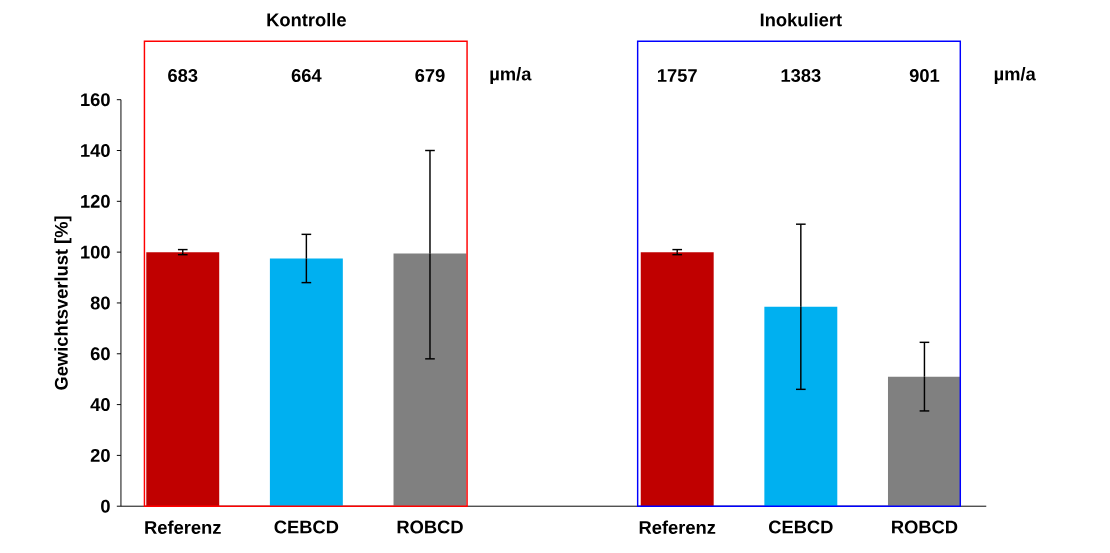 Image resolution: width=1110 pixels, height=553 pixels. Describe the element at coordinates (183, 76) in the screenshot. I see `text: 683` at that location.